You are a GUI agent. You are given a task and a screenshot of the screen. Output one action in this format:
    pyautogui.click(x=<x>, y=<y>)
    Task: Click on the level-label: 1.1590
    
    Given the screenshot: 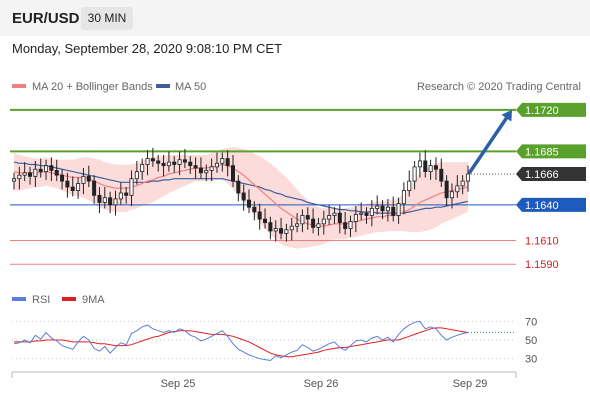 What is the action you would take?
    pyautogui.click(x=542, y=265)
    